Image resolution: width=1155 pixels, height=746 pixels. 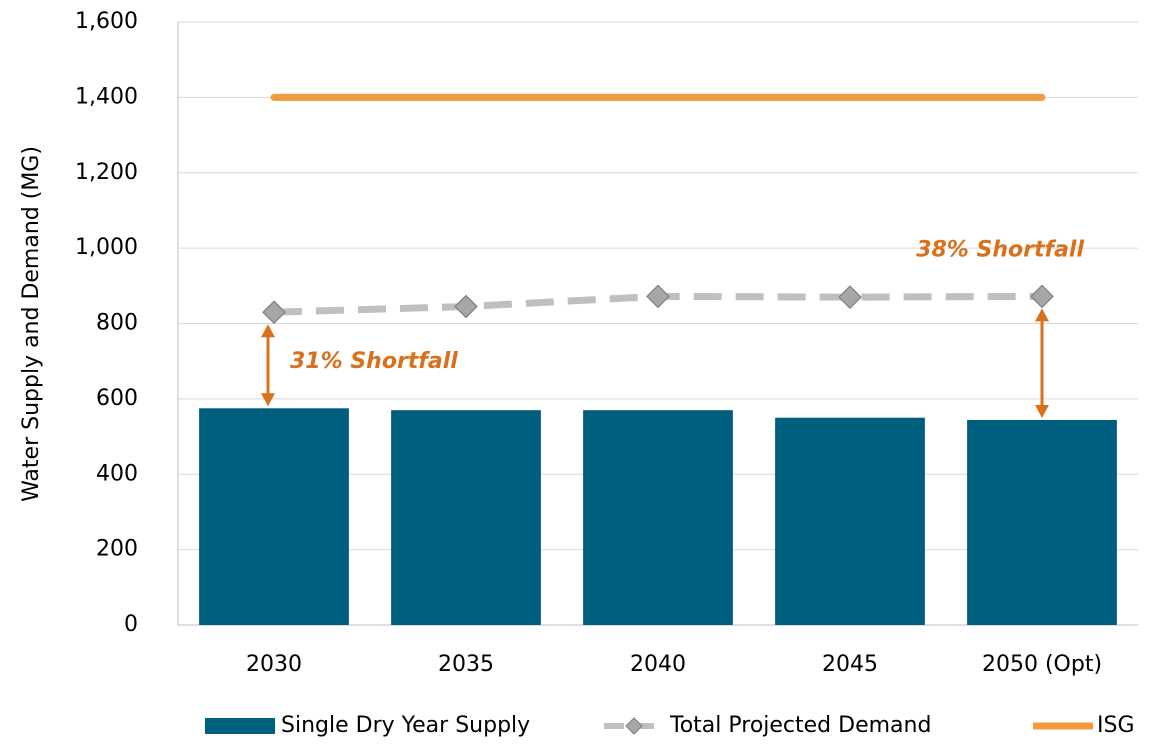 What do you see at coordinates (405, 725) in the screenshot?
I see `legend-label: Single Dry Year Supply` at bounding box center [405, 725].